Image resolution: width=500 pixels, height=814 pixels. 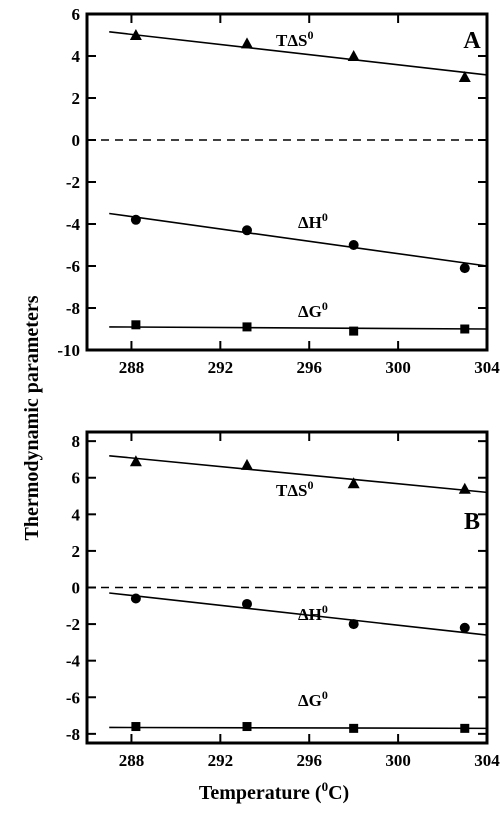 What do you see at coordinates (32, 417) in the screenshot?
I see `y-axis-title: Thermodynamic parameters` at bounding box center [32, 417].